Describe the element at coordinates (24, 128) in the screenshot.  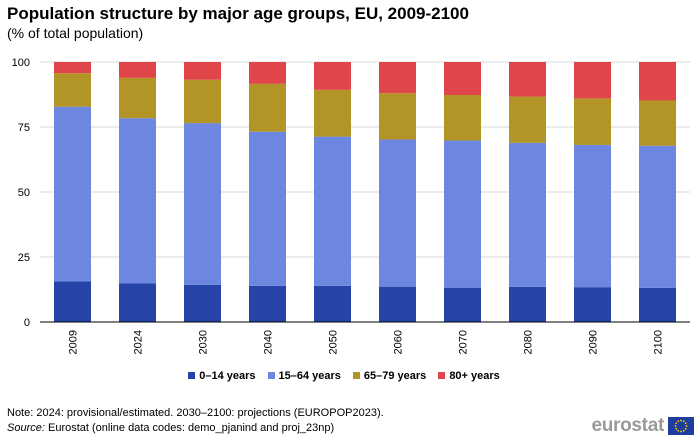
I see `y-tick-label: 75` at that location.